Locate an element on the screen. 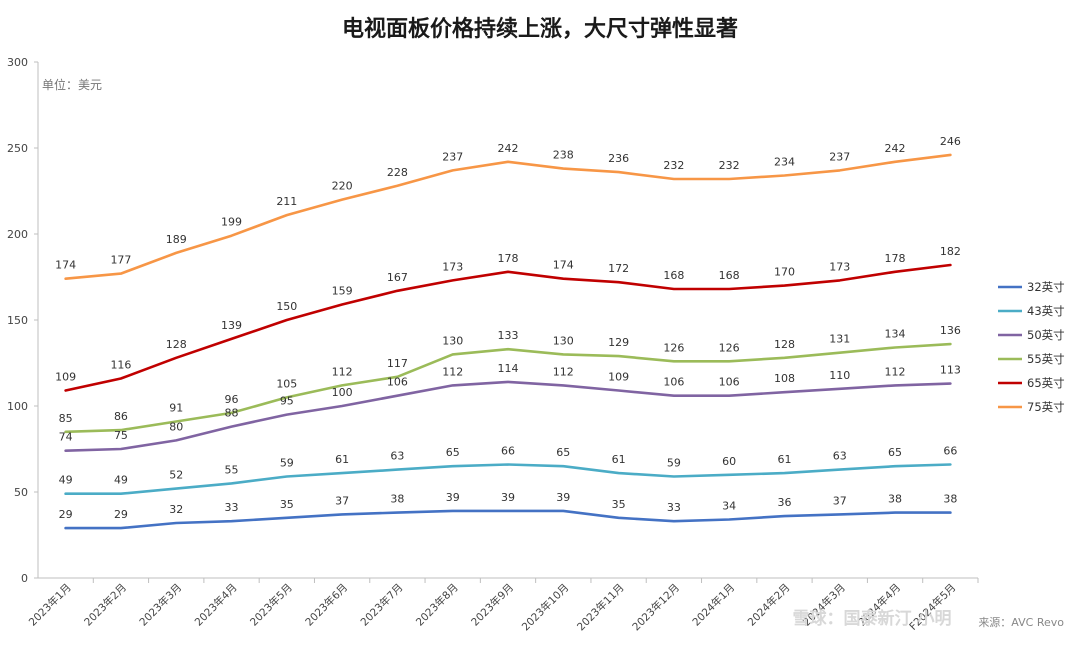 The height and width of the screenshot is (649, 1080). legend-label: 75英寸 is located at coordinates (1046, 407).